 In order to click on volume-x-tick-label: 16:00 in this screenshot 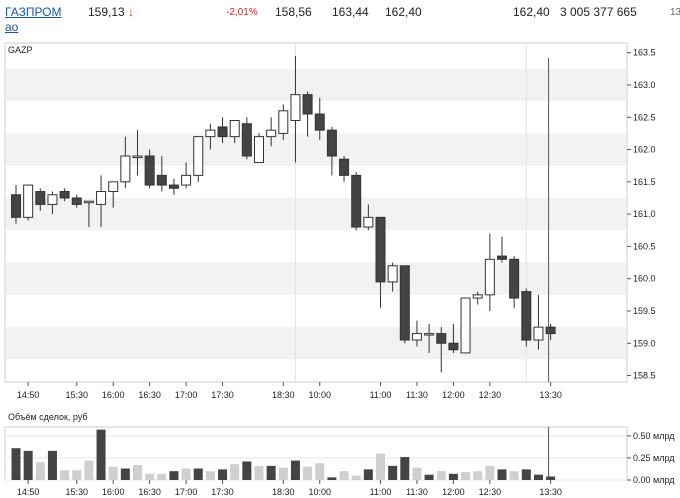, I will do `click(113, 492)`.